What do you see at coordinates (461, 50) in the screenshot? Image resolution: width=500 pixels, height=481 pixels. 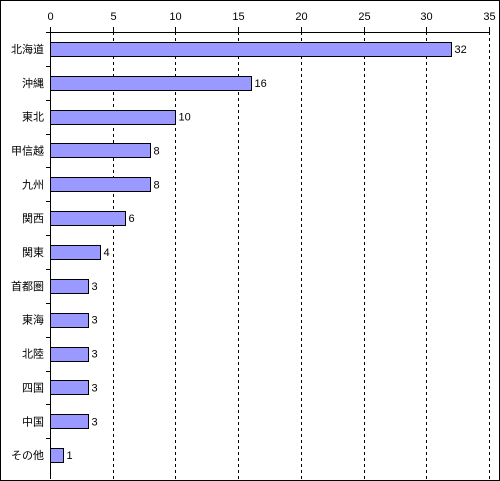 I see `data-label: 32` at bounding box center [461, 50].